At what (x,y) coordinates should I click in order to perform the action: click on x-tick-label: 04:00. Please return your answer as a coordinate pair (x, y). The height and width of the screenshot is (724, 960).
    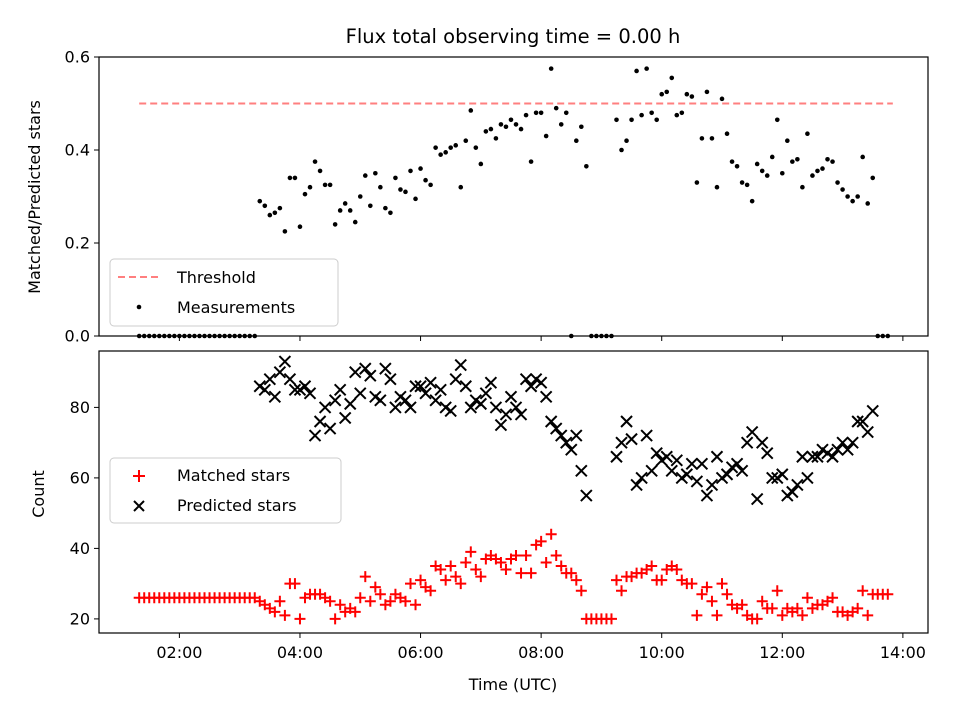
    Looking at the image, I should click on (300, 652).